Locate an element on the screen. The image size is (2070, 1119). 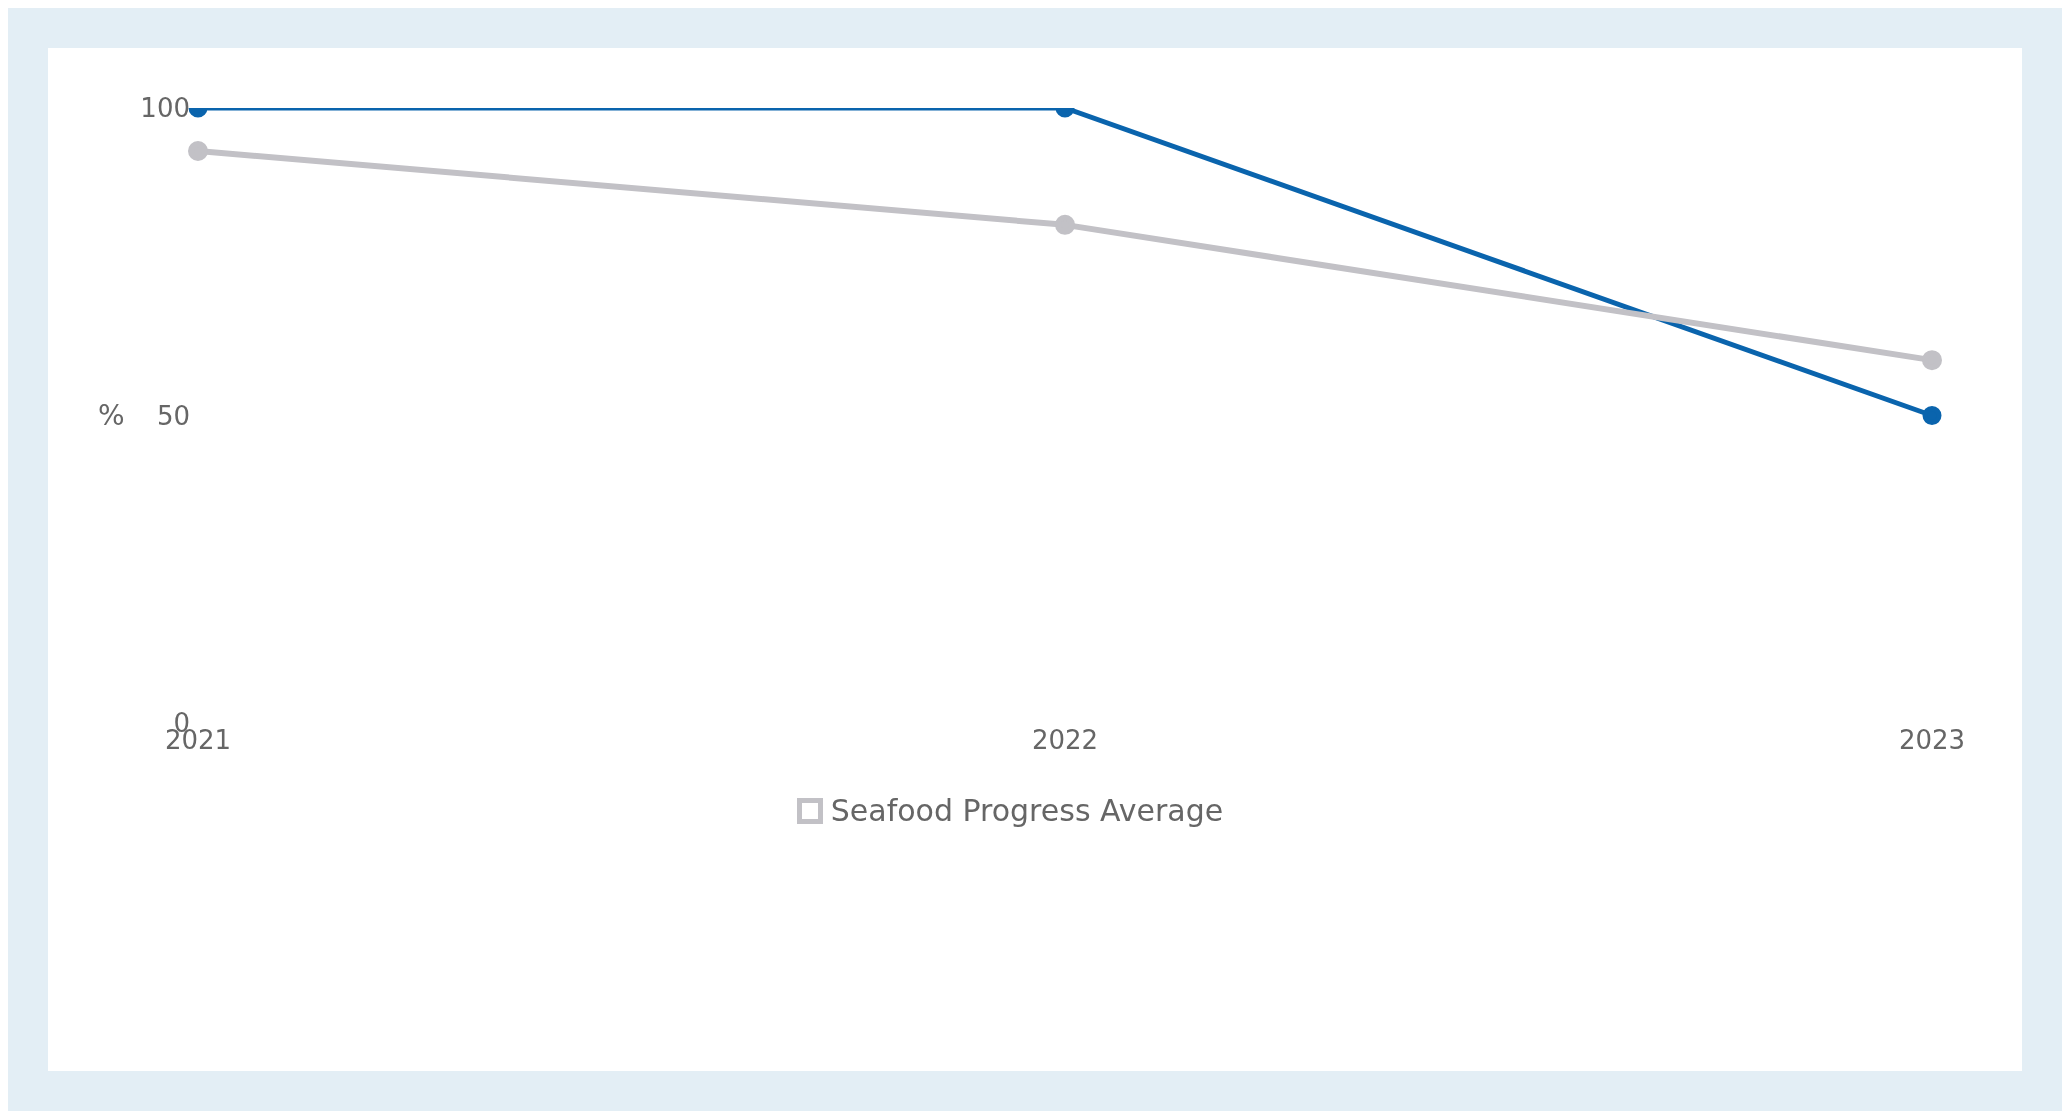
y-tick-label: 50 is located at coordinates (173, 415).